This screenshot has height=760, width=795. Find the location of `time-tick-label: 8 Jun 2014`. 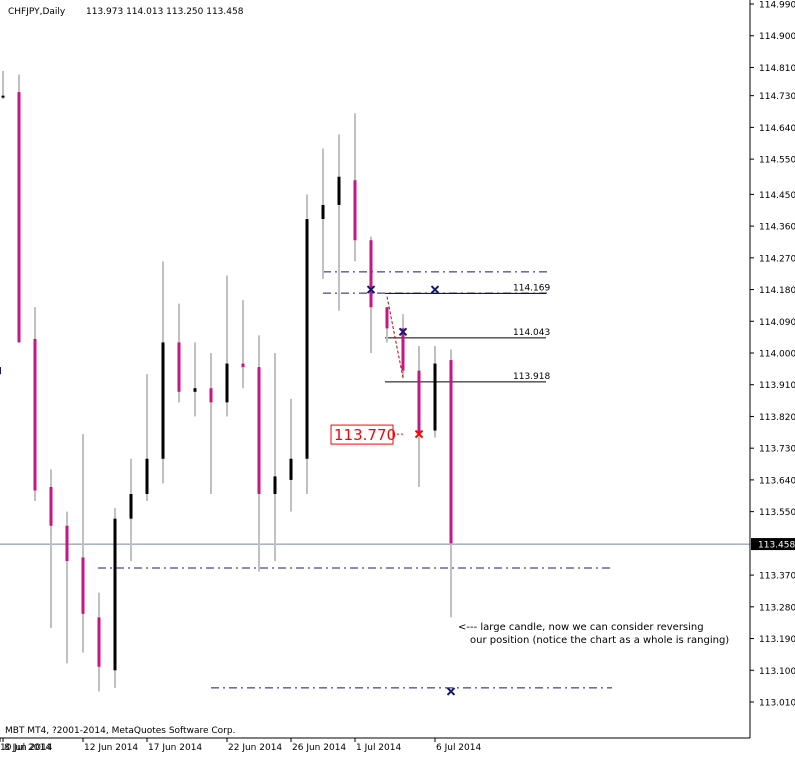

time-tick-label: 8 Jun 2014 is located at coordinates (28, 748).